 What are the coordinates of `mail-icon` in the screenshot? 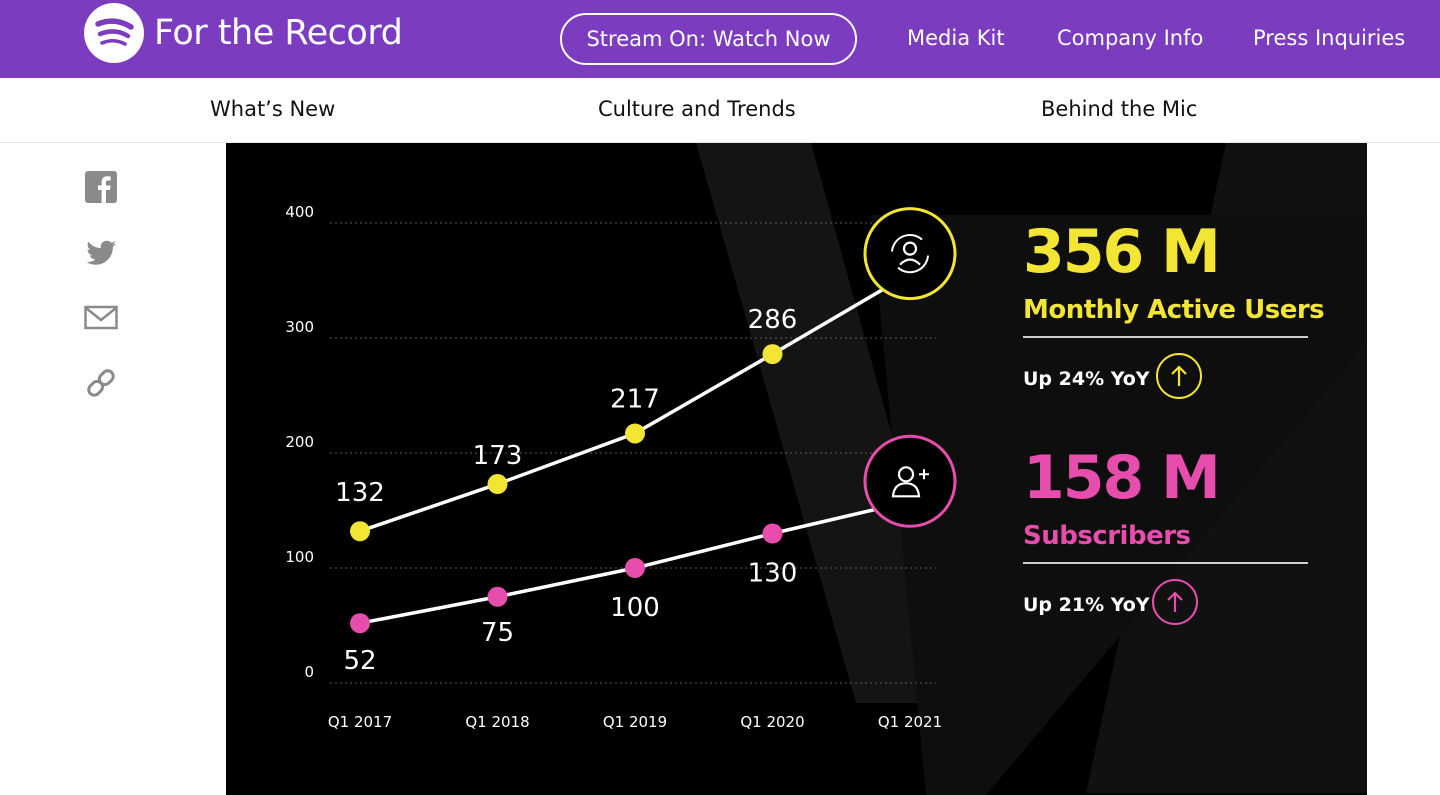 It's located at (101, 317).